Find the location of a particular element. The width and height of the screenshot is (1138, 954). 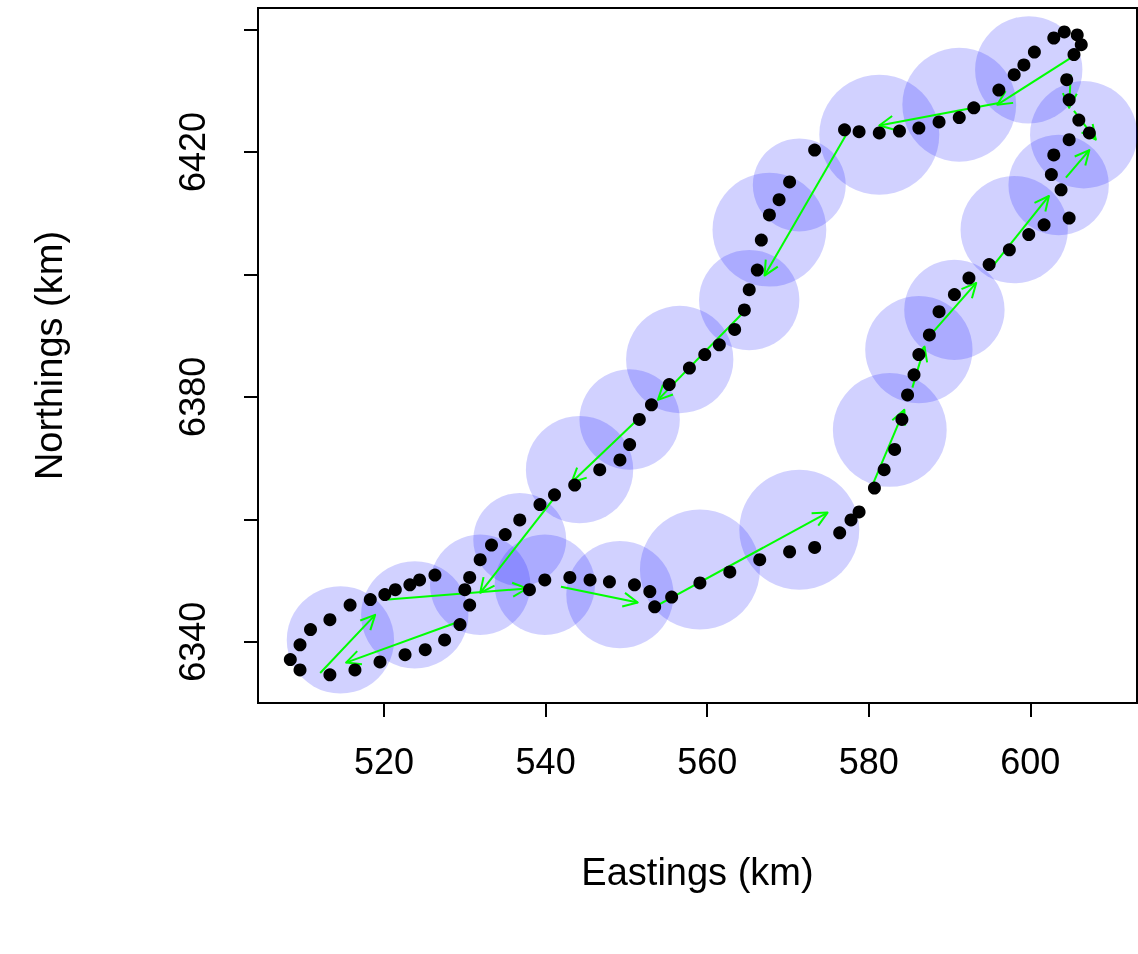

x-tick-label: 540 is located at coordinates (545, 761).